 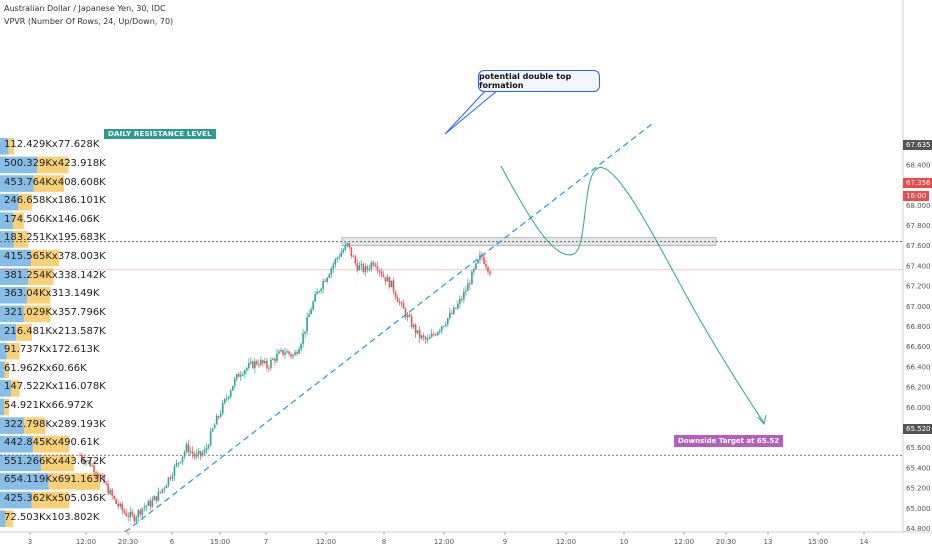 I want to click on target-label: Downside Target at 65.52, so click(x=729, y=441).